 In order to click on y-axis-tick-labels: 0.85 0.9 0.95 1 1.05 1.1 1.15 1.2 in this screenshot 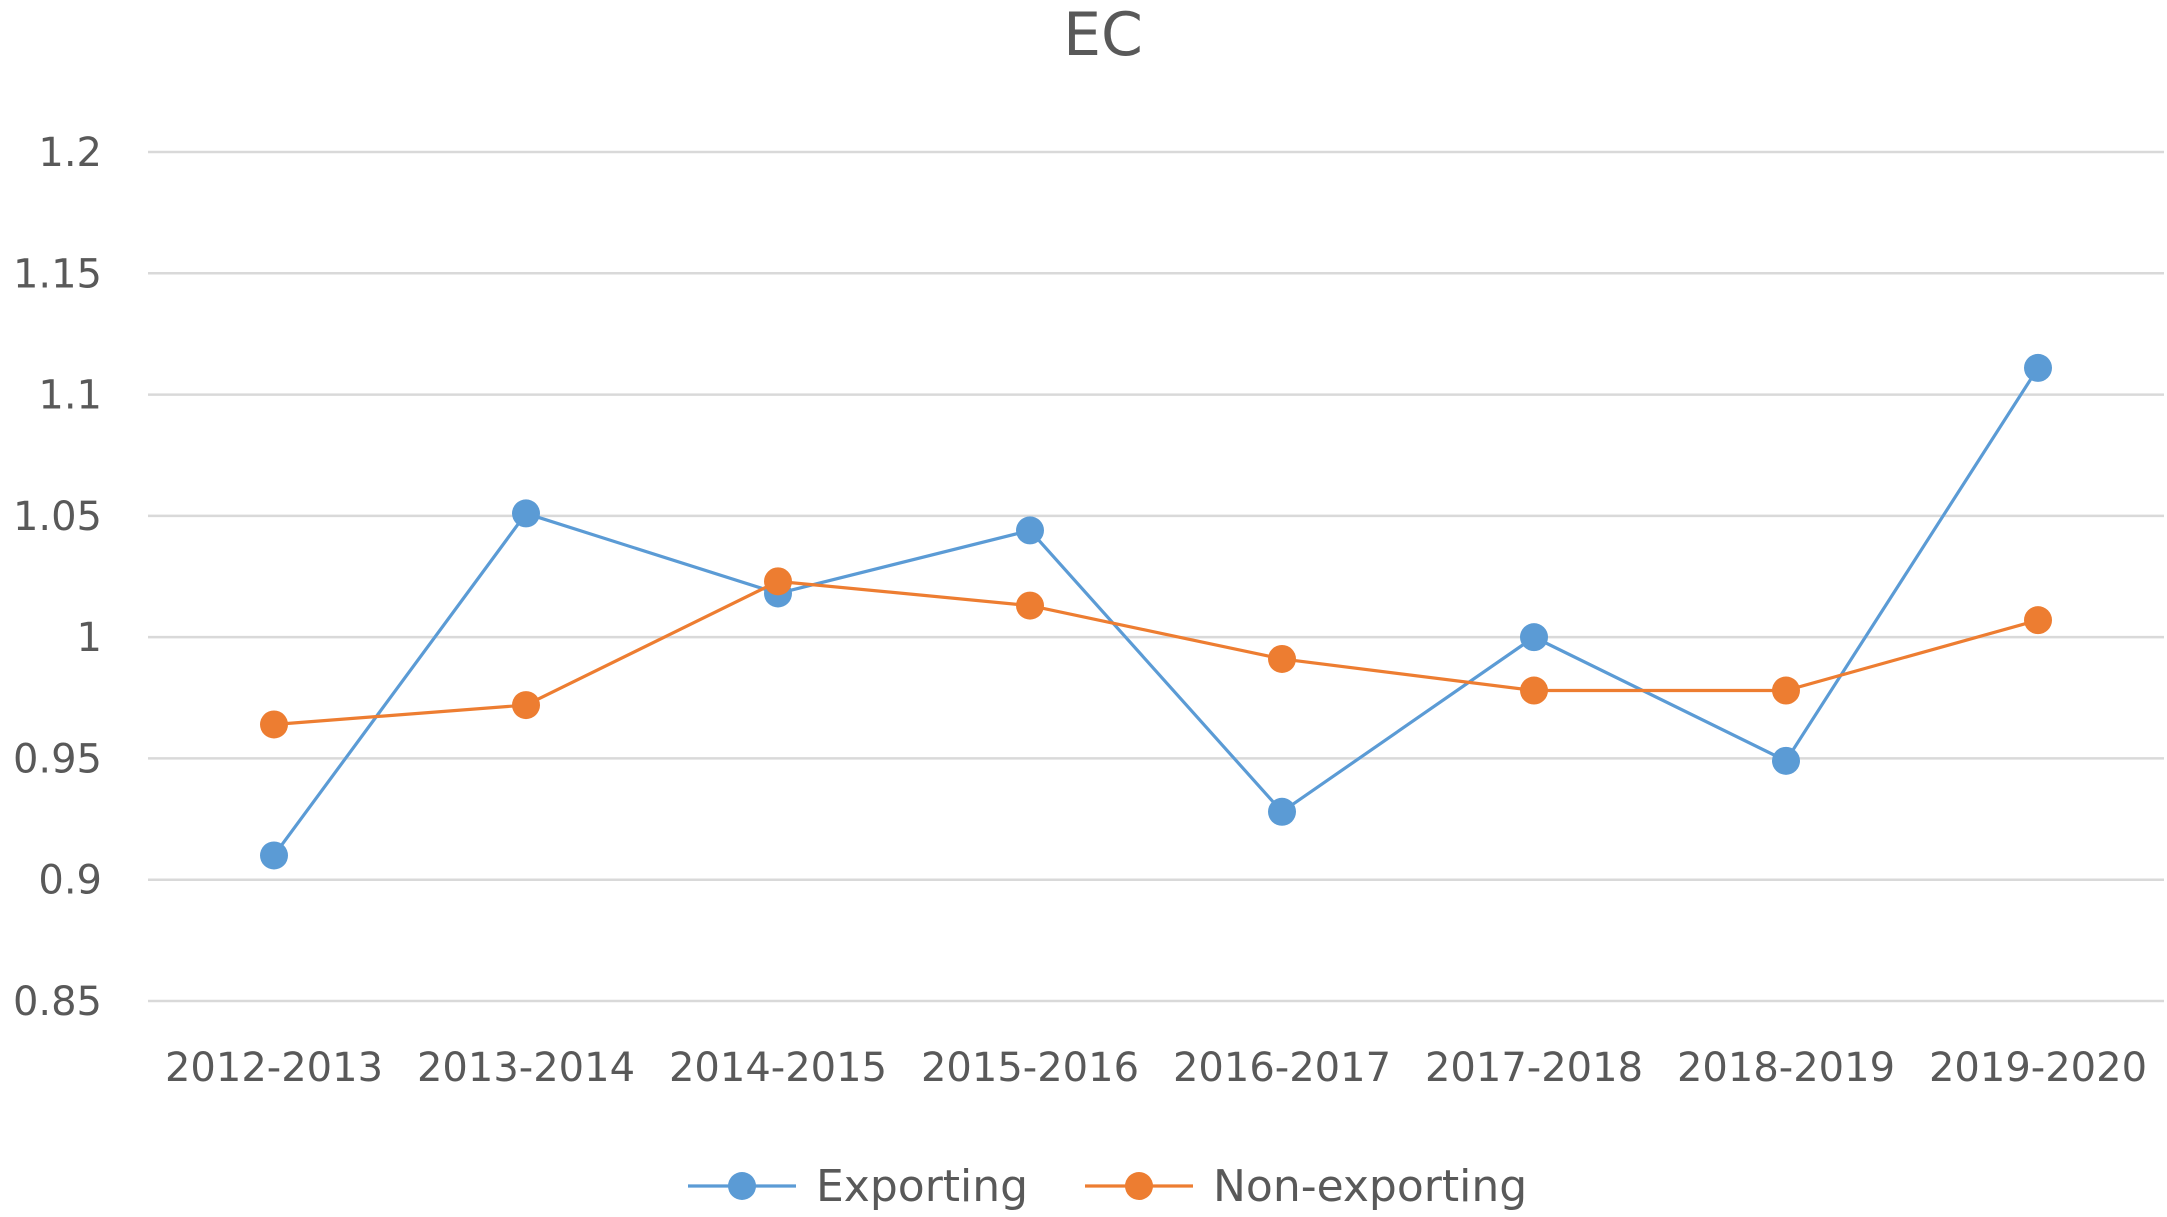, I will do `click(57, 577)`.